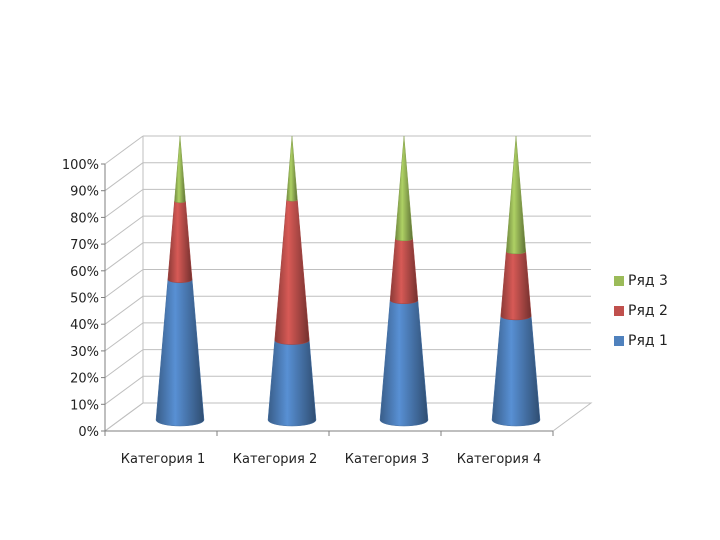 Image resolution: width=720 pixels, height=540 pixels. Describe the element at coordinates (163, 459) in the screenshot. I see `x-category-label: Категория 1` at that location.